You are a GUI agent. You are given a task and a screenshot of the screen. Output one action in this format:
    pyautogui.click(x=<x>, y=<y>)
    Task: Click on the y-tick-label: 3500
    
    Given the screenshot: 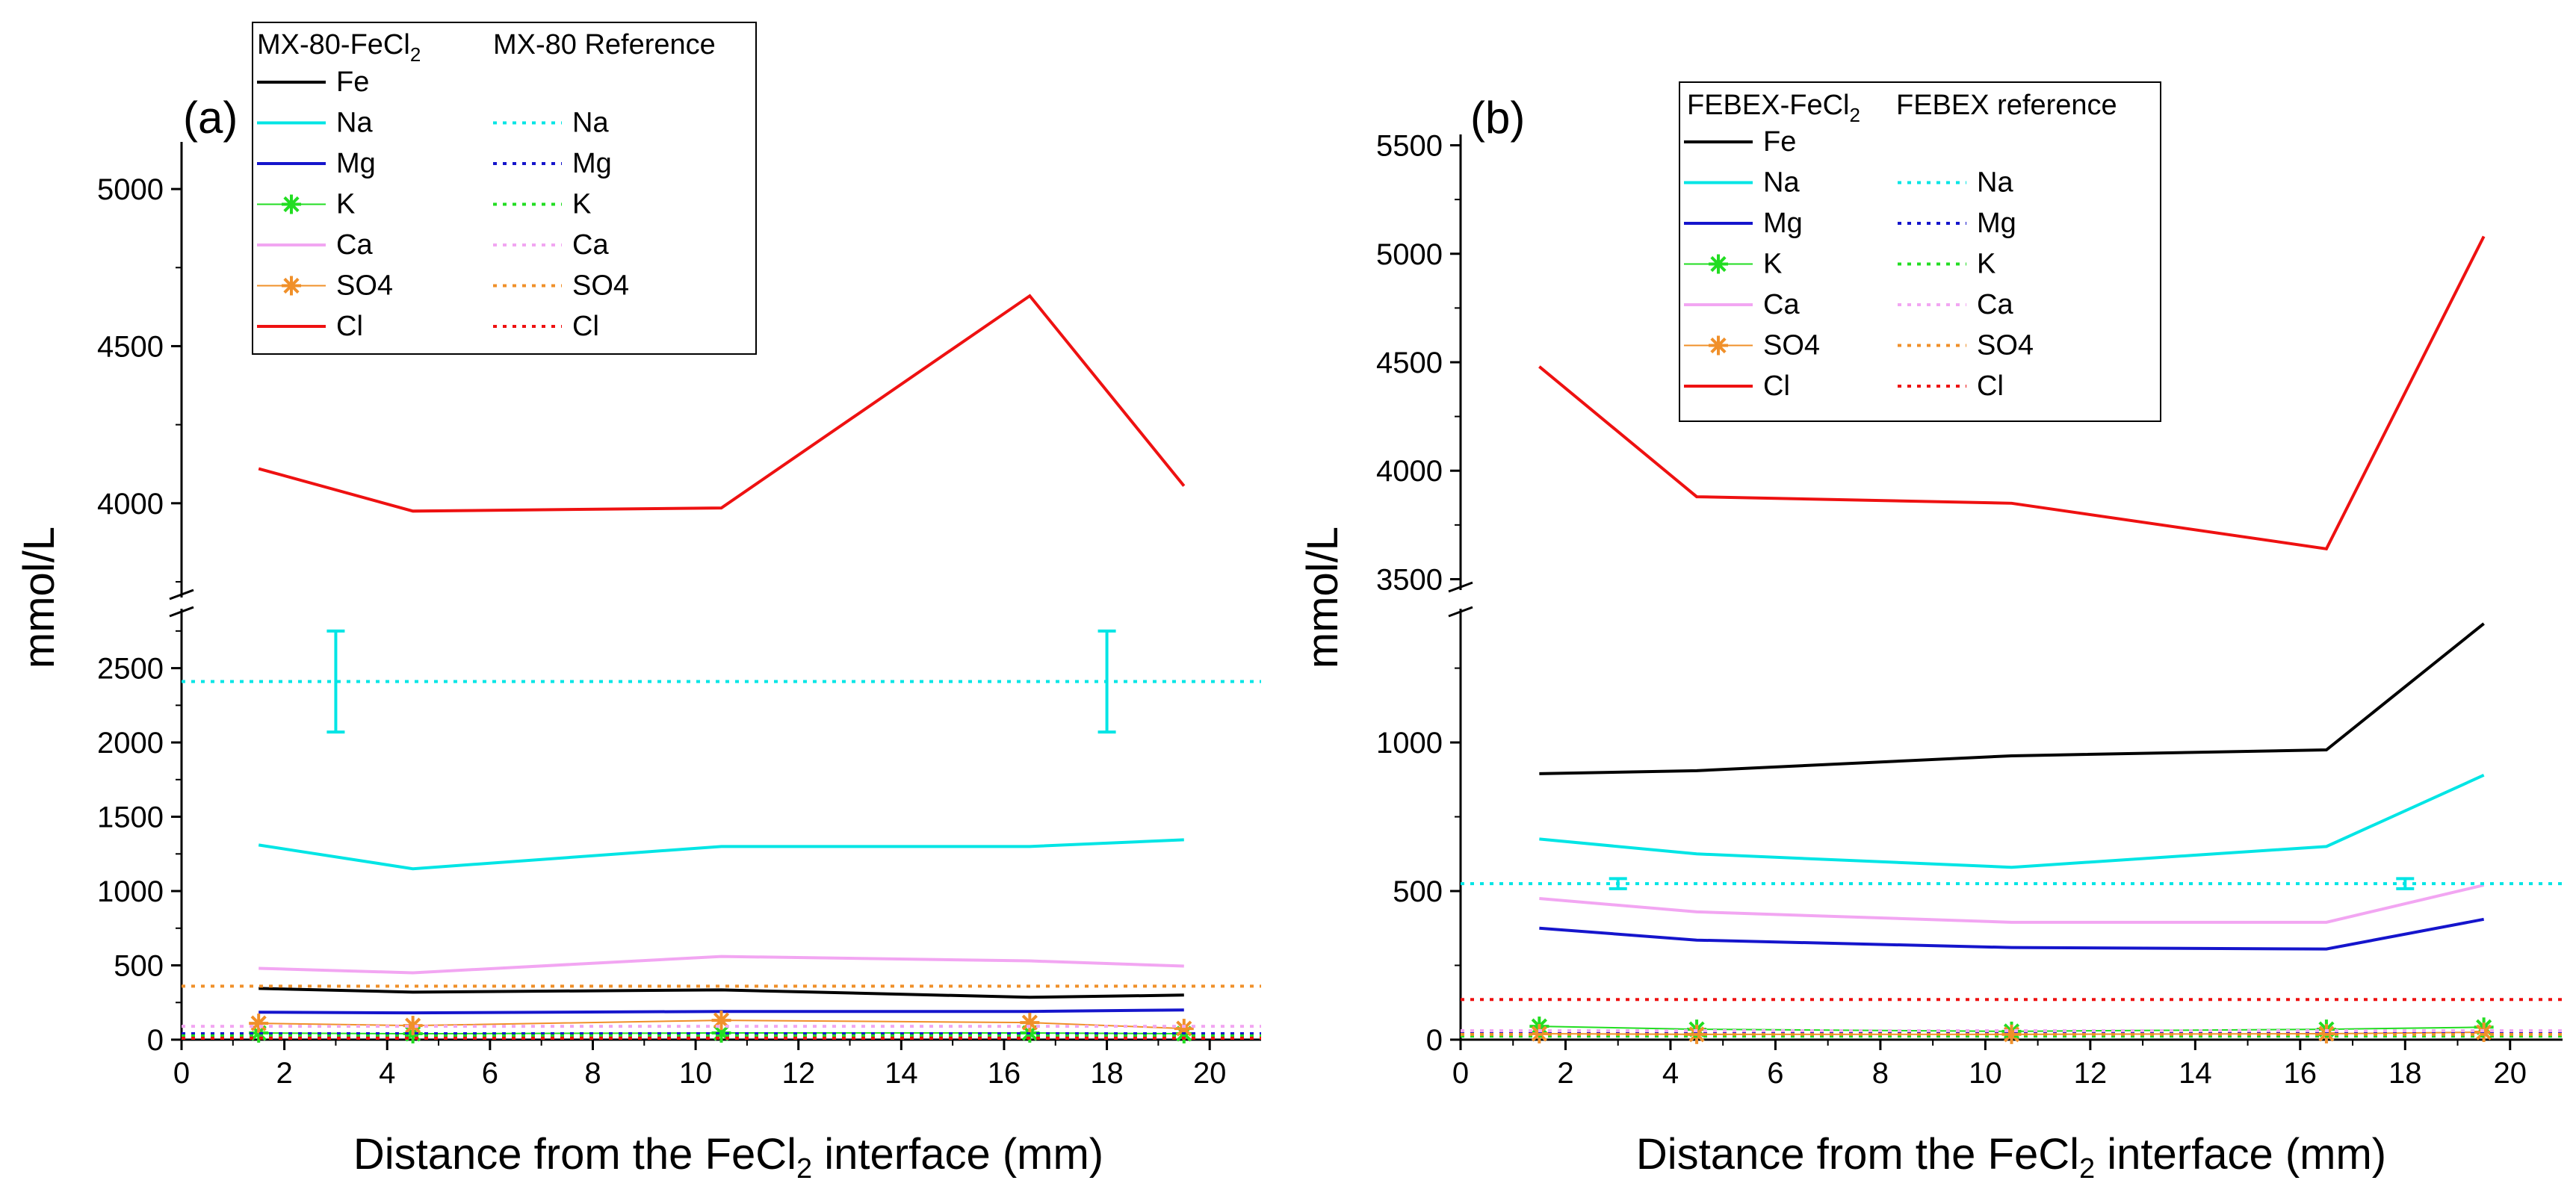 What is the action you would take?
    pyautogui.click(x=1409, y=579)
    